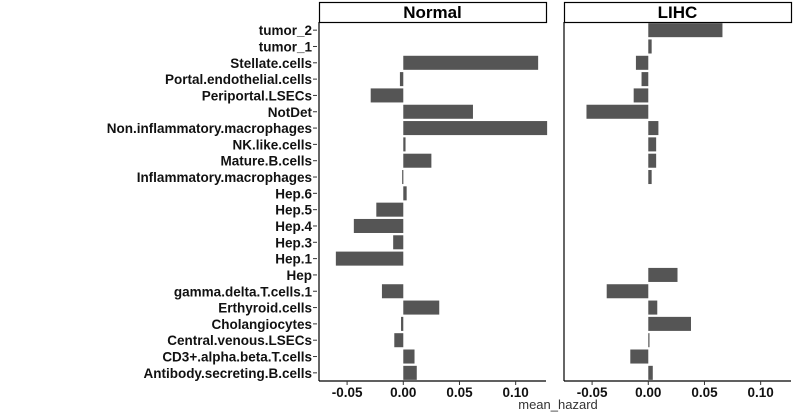 The image size is (800, 412). I want to click on facet-strip-label: LIHC, so click(678, 12).